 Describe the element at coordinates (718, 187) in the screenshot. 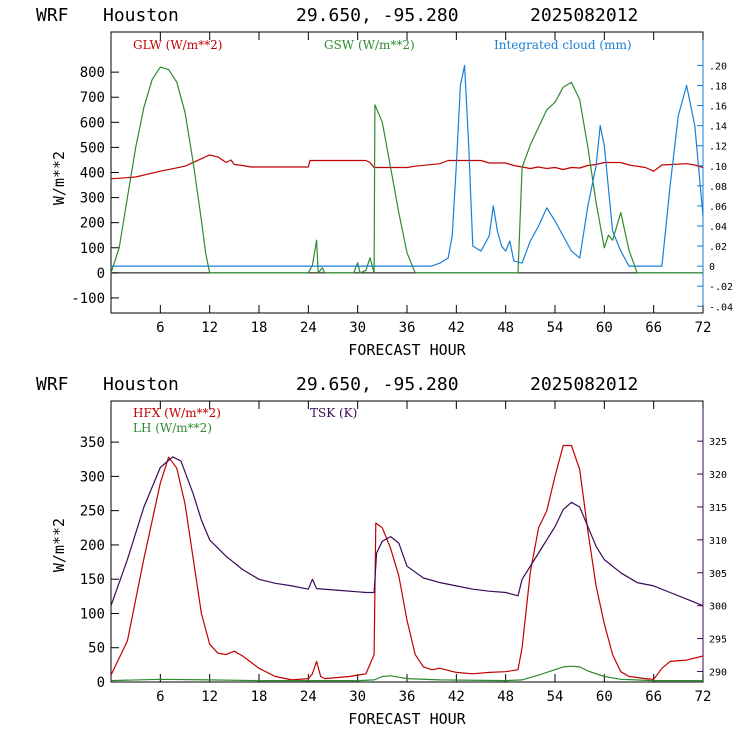

I see `y2-tick-label: .08` at that location.